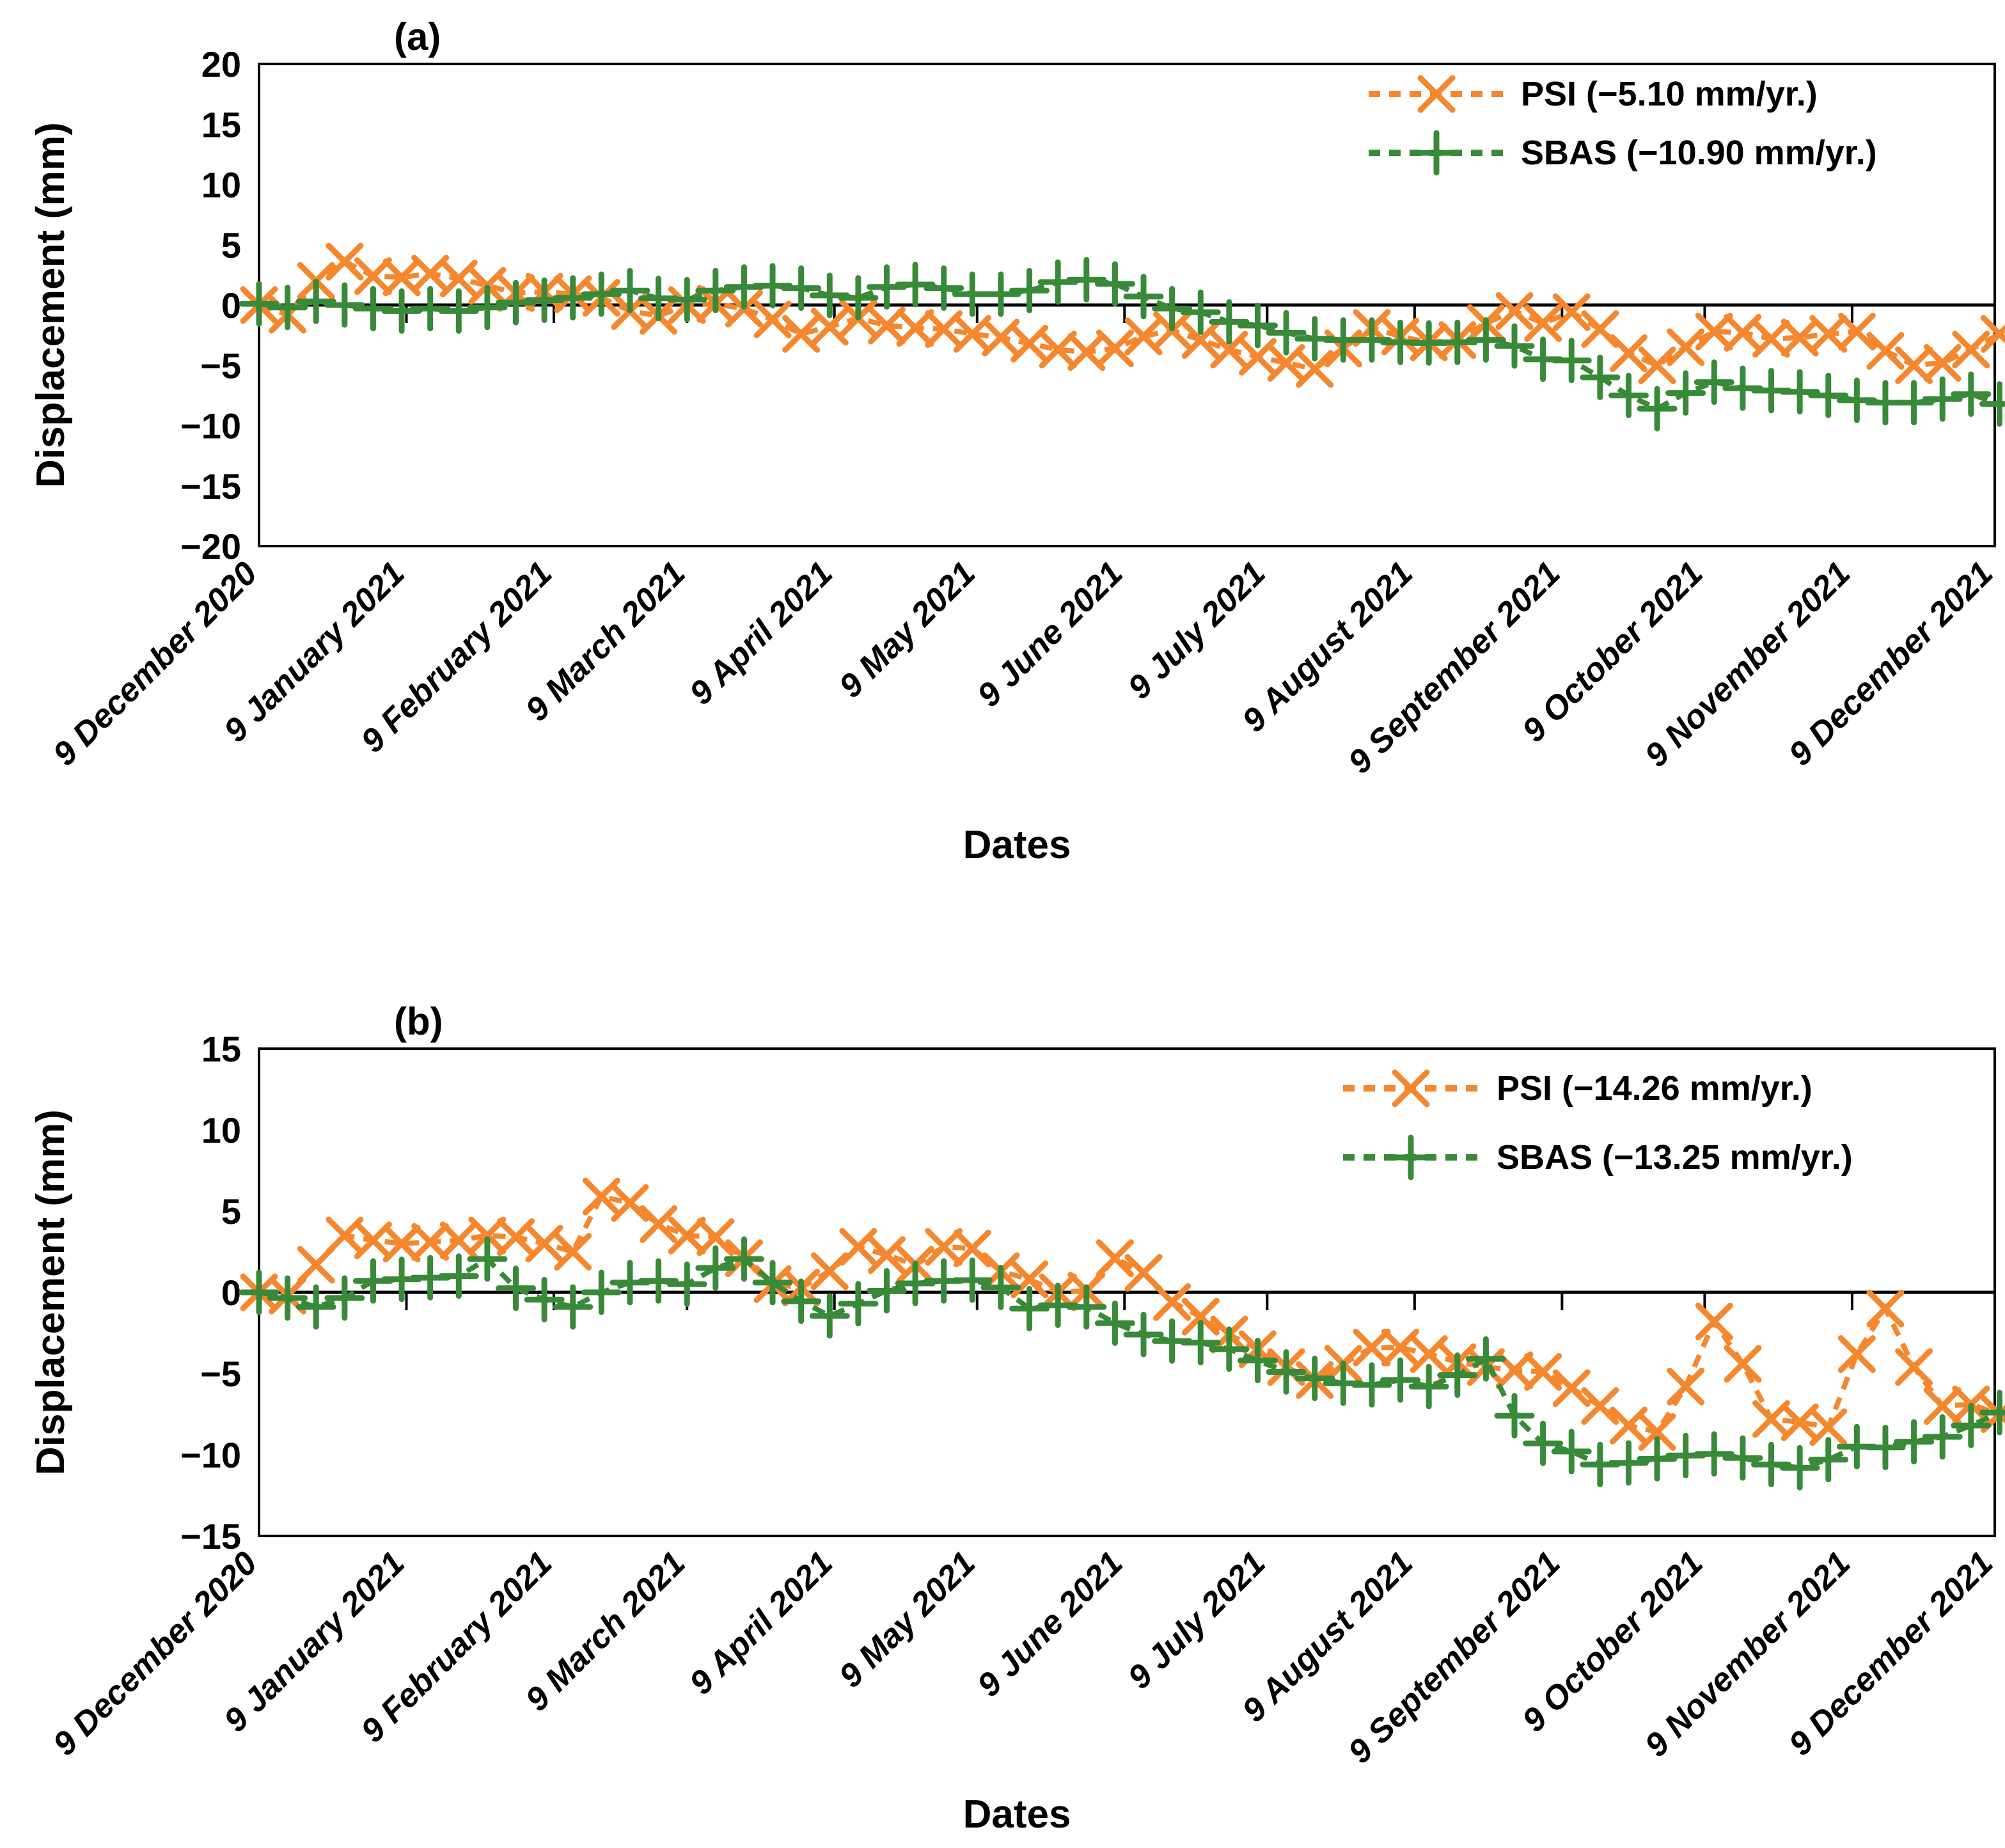 Image resolution: width=2005 pixels, height=1848 pixels. I want to click on panel-a-x-axis-title: Dates, so click(1017, 845).